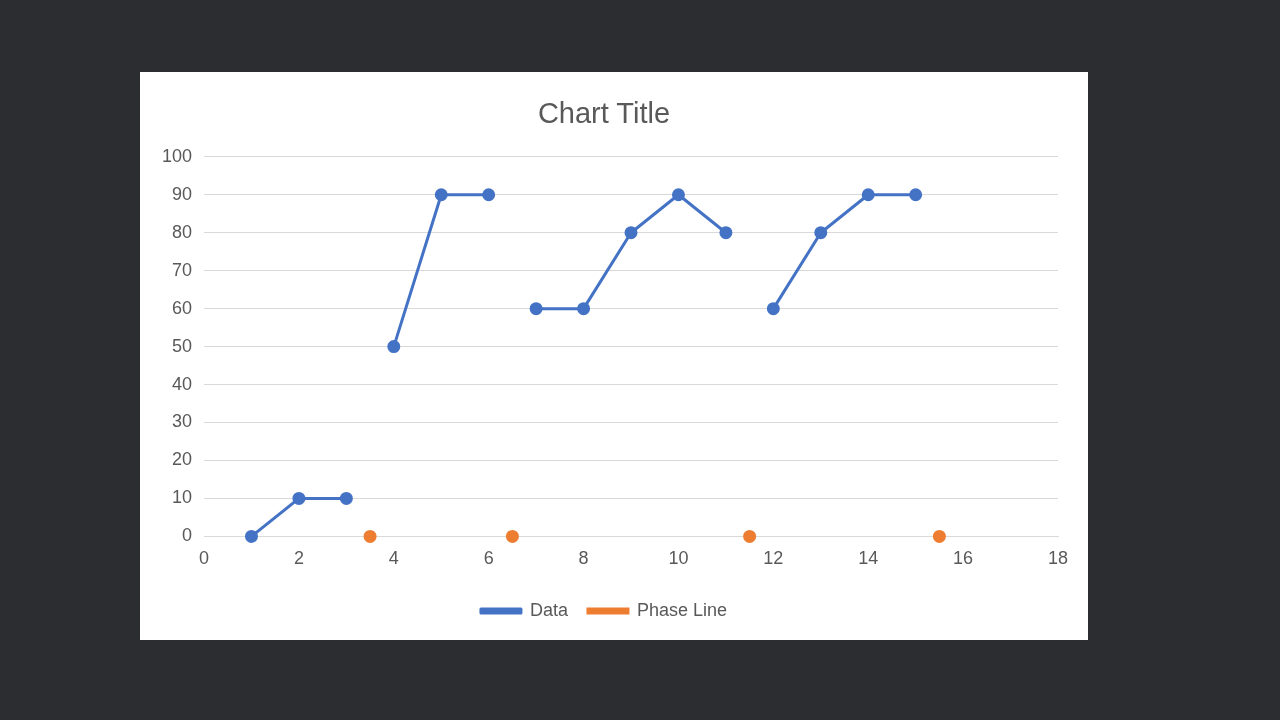  What do you see at coordinates (182, 269) in the screenshot?
I see `y-tick-label: 70` at bounding box center [182, 269].